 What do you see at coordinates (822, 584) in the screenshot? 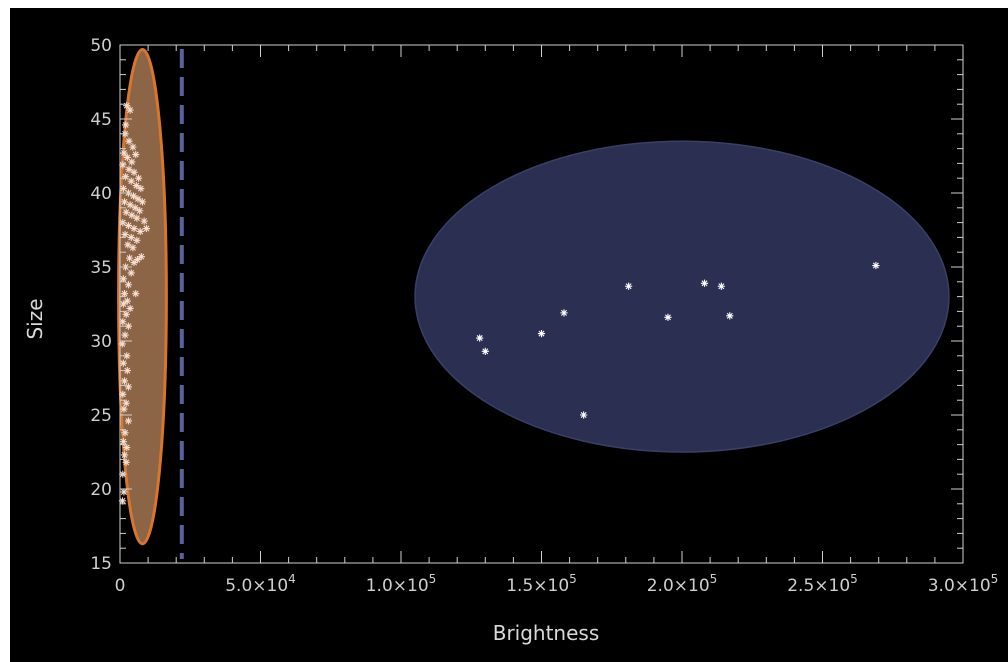
I see `x-tick-label: 2.5×10⁵` at bounding box center [822, 584].